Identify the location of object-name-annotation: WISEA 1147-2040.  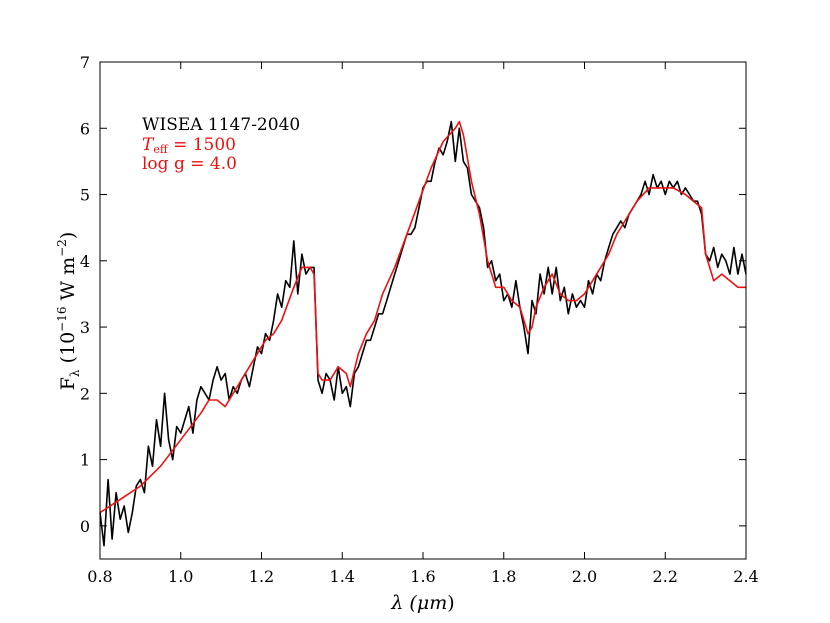
(221, 125).